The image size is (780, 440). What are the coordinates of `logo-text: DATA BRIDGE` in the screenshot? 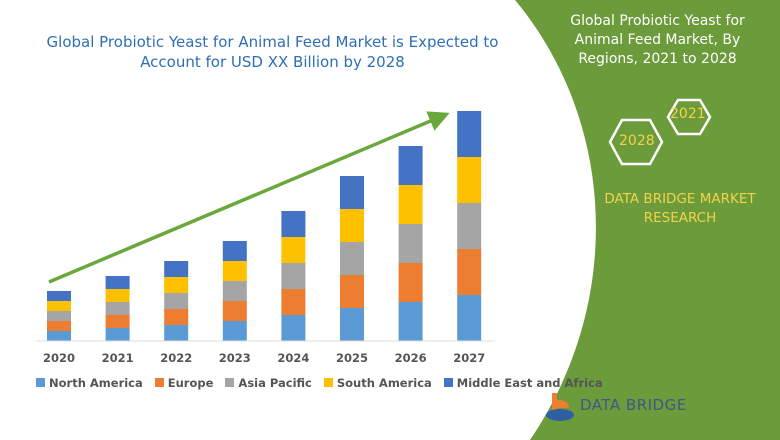 It's located at (633, 405).